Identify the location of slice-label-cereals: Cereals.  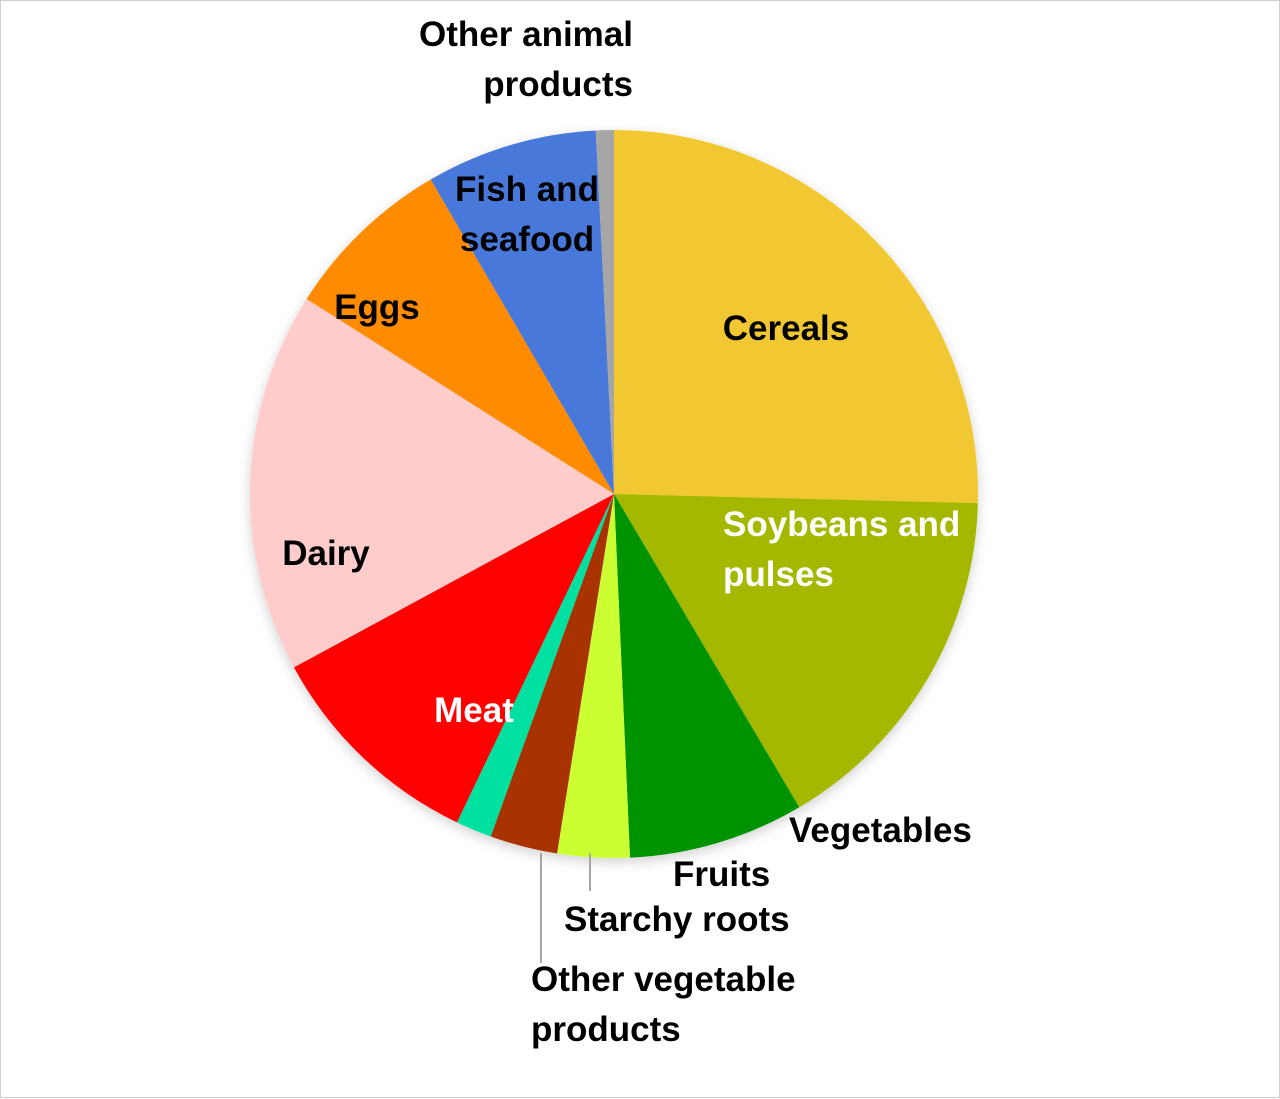
(786, 328).